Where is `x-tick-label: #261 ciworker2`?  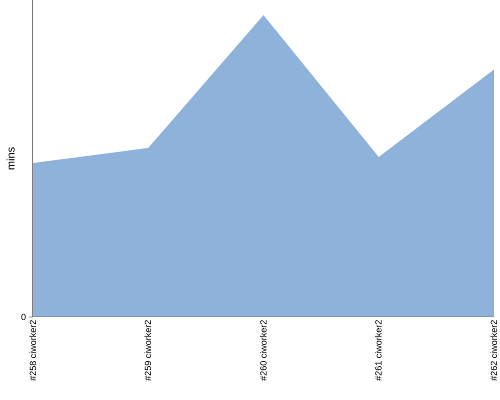 x-tick-label: #261 ciworker2 is located at coordinates (379, 350).